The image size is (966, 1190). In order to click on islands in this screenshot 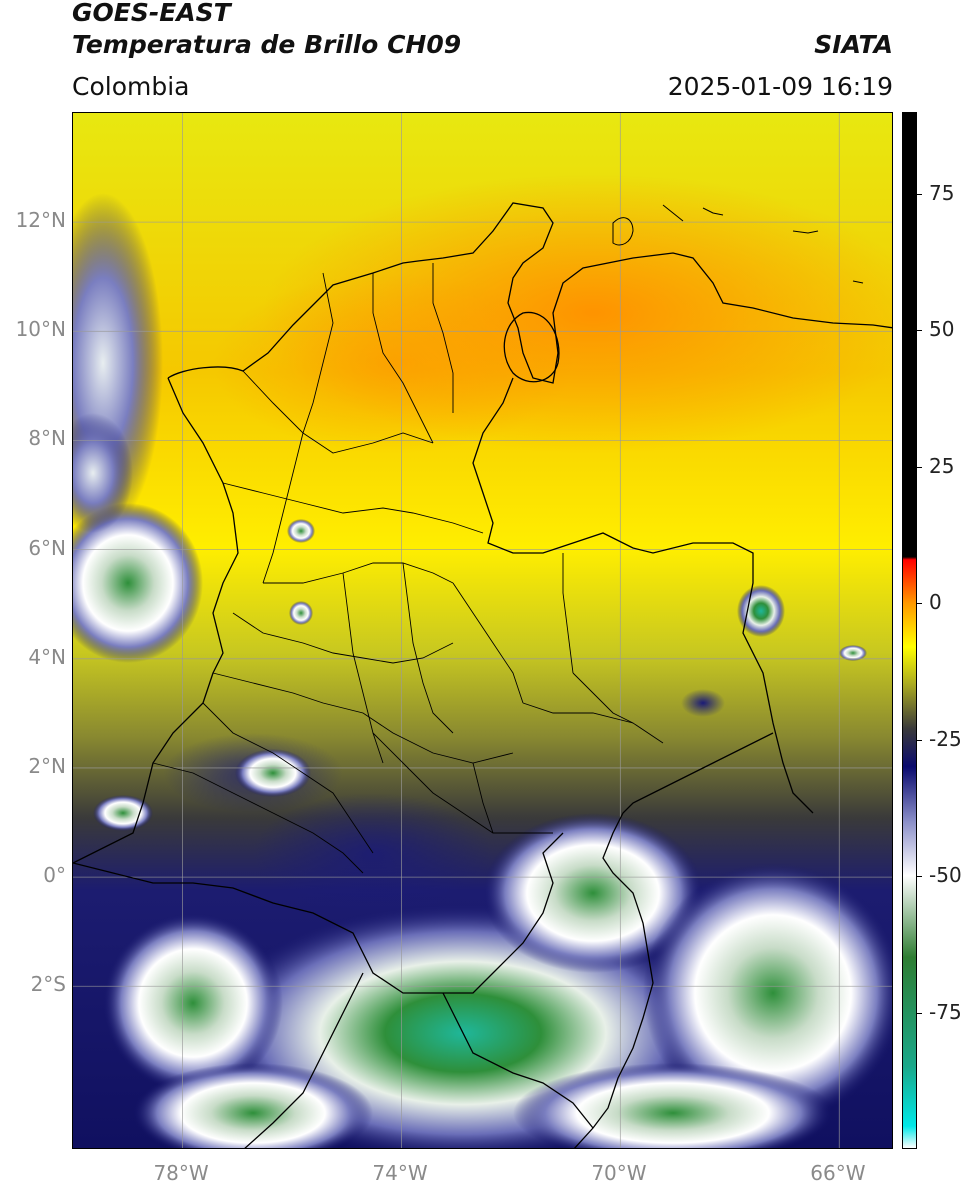, I will do `click(738, 244)`.